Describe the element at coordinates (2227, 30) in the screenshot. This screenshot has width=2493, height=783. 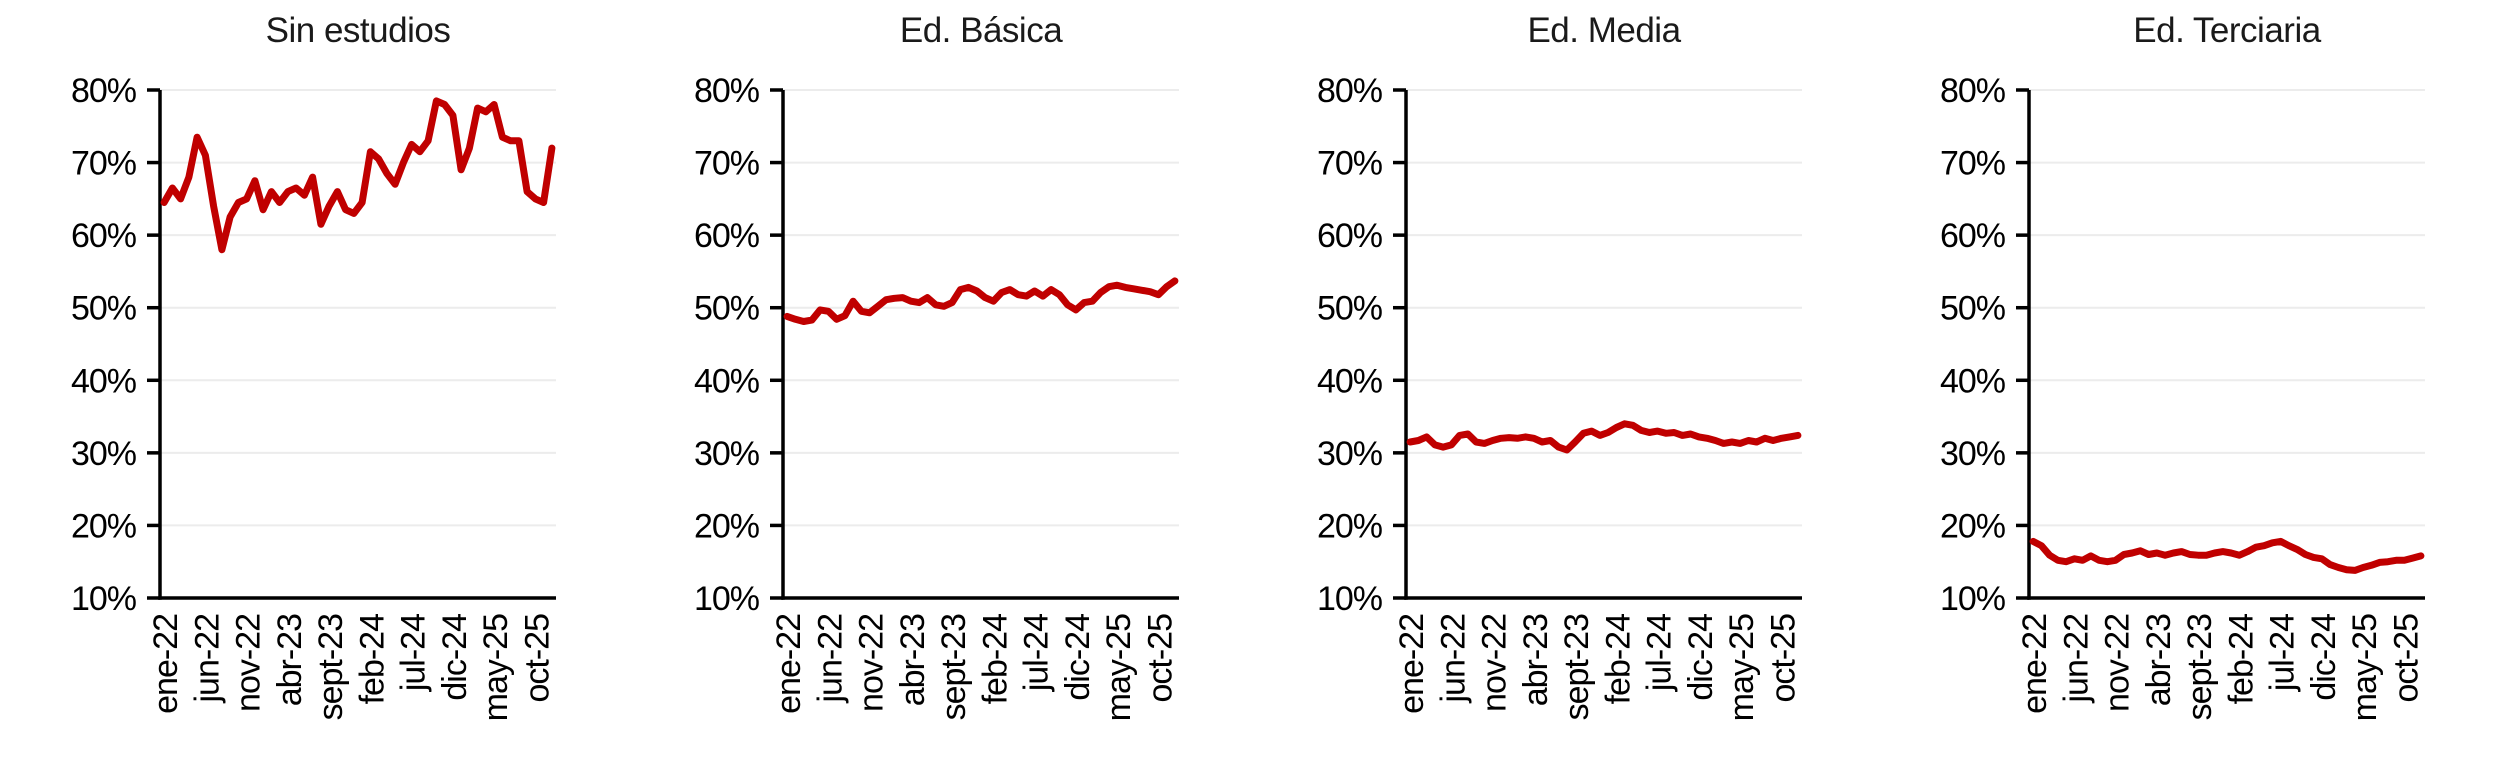
I see `chart-title-ed-terciaria: Ed. Terciaria` at that location.